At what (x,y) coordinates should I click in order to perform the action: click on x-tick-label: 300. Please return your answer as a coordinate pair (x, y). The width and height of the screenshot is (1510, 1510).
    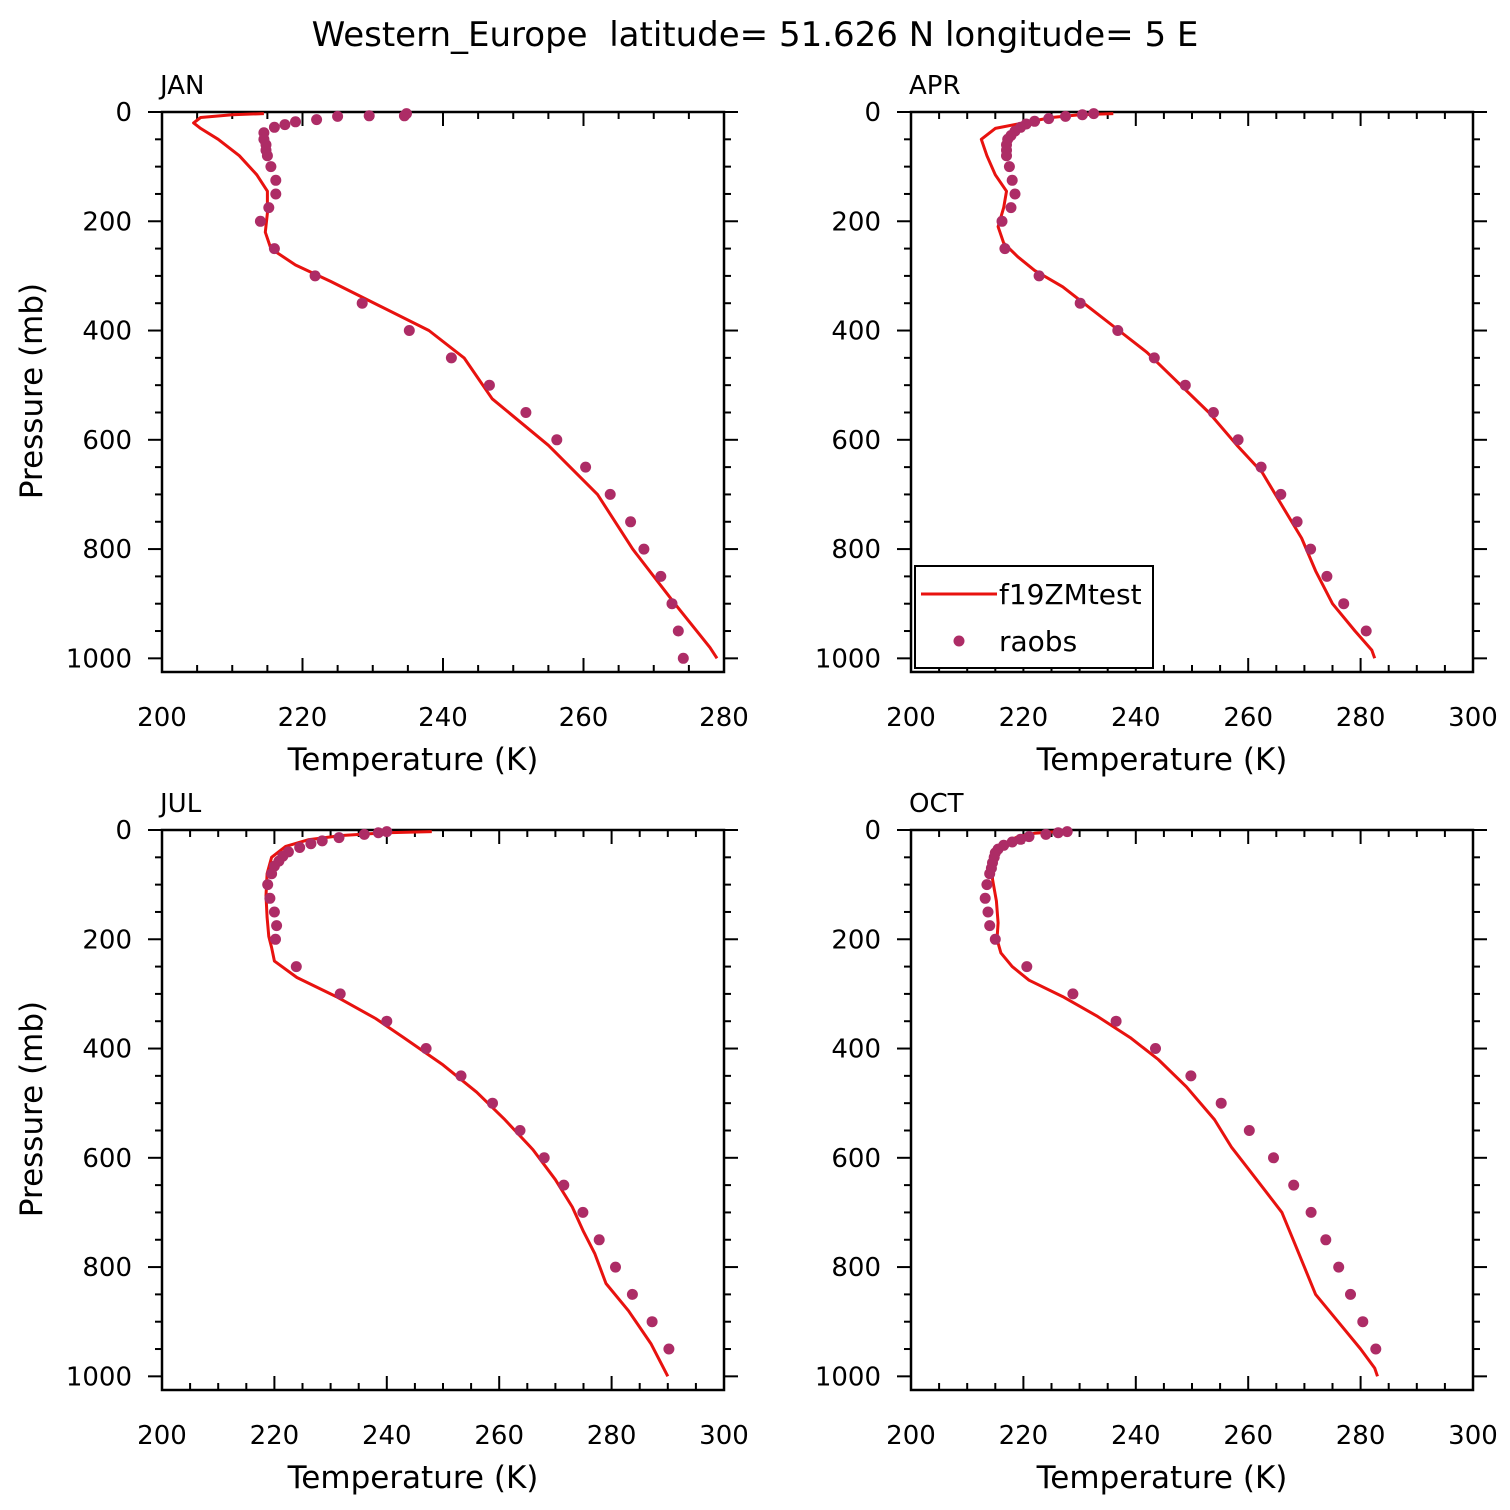
    Looking at the image, I should click on (1473, 1436).